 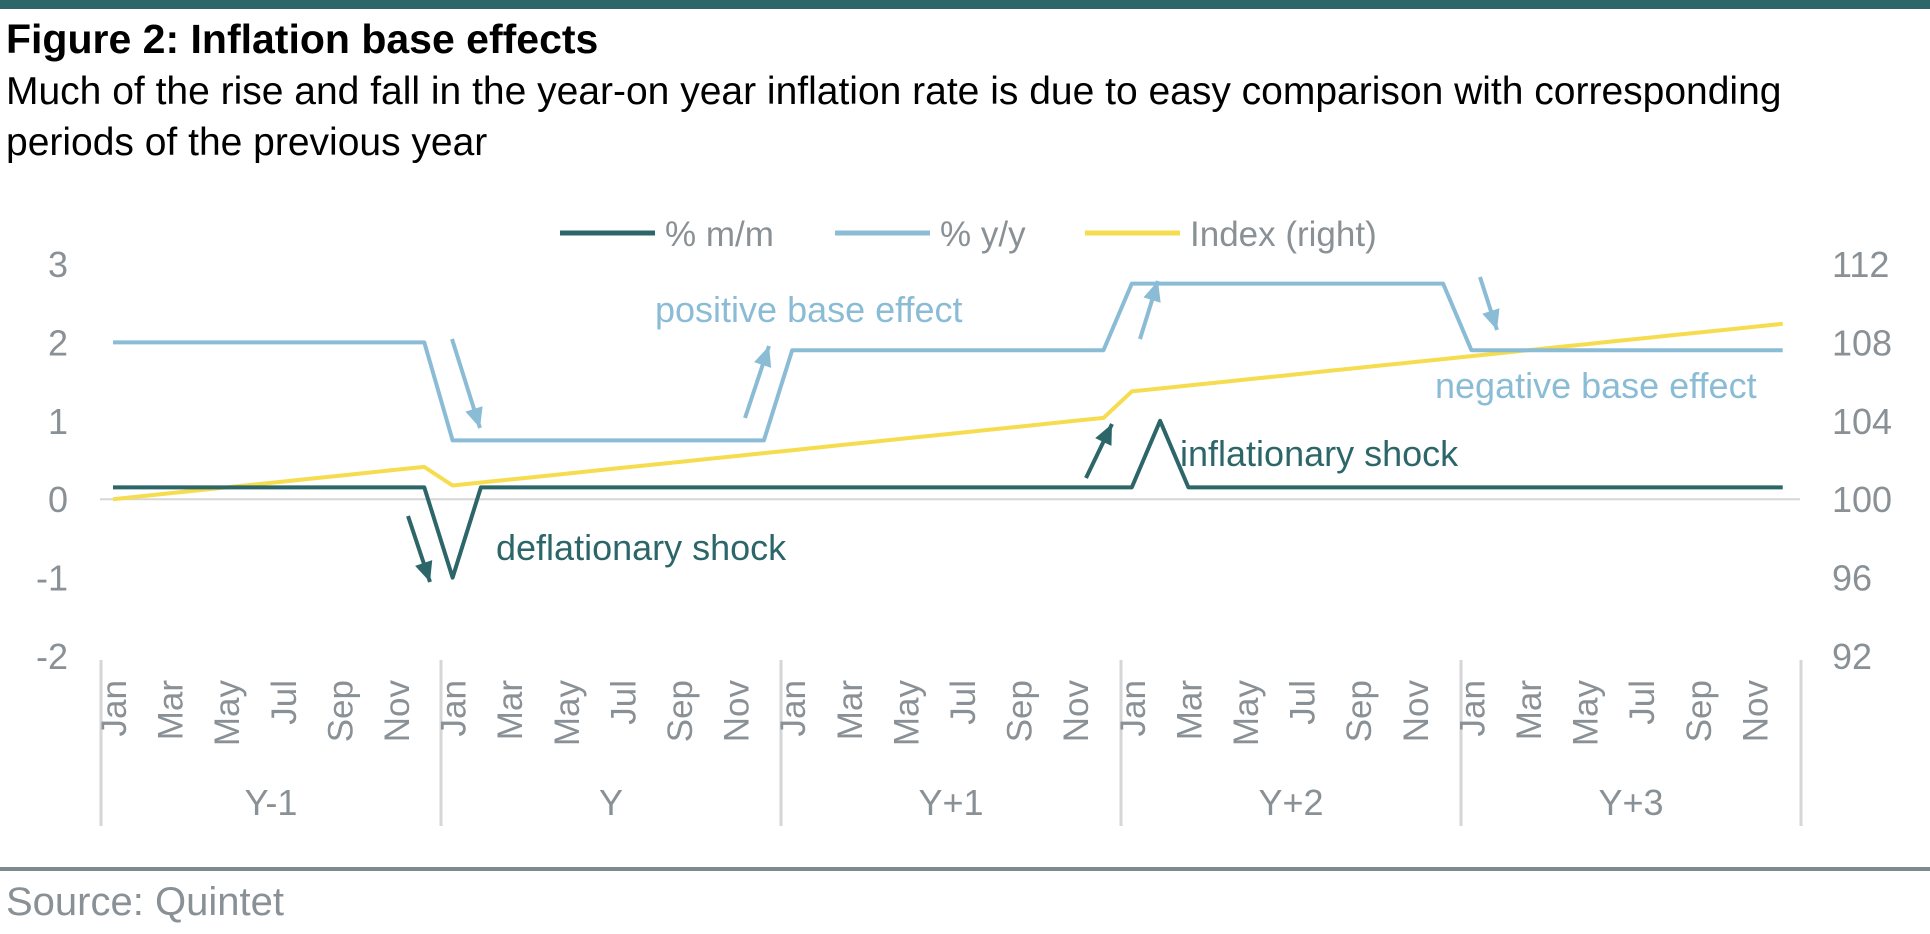 I want to click on year-group-label: Y-1, so click(x=271, y=802).